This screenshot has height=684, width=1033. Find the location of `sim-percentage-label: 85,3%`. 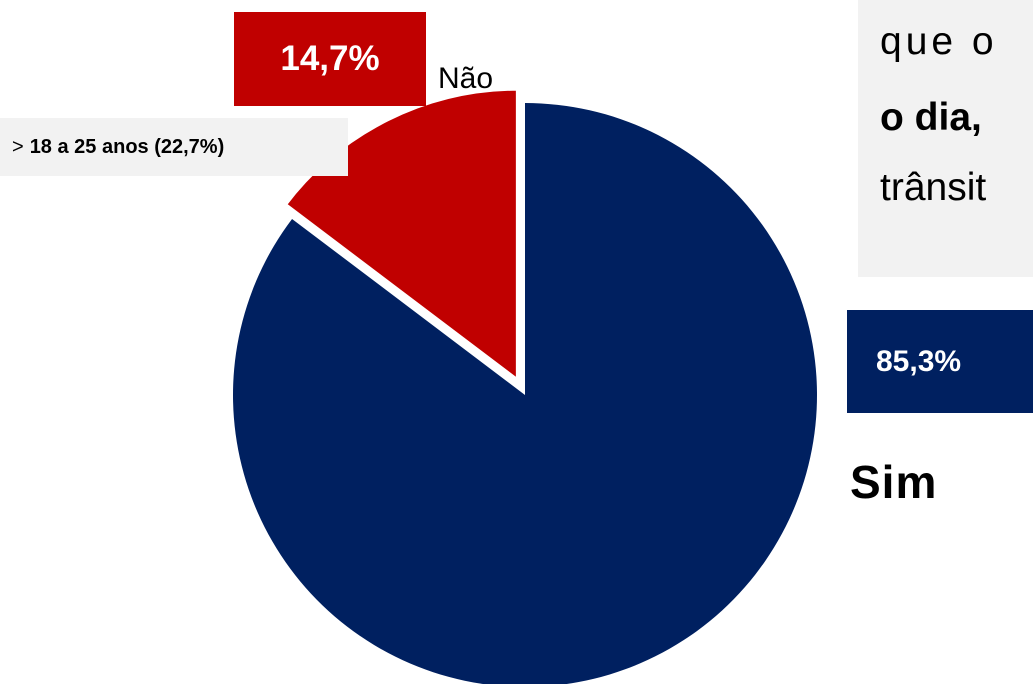

sim-percentage-label: 85,3% is located at coordinates (940, 361).